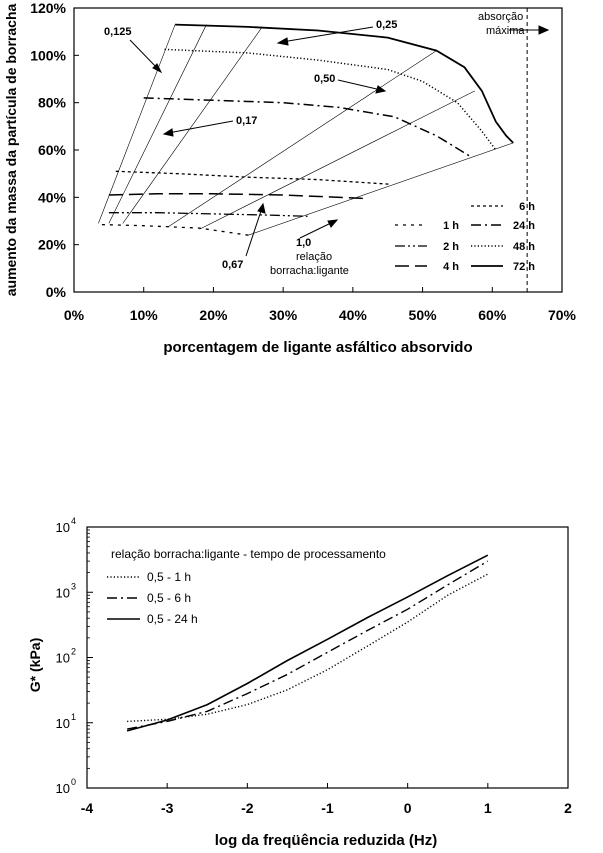 The image size is (603, 853). I want to click on y-tick-label: 60%, so click(52, 150).